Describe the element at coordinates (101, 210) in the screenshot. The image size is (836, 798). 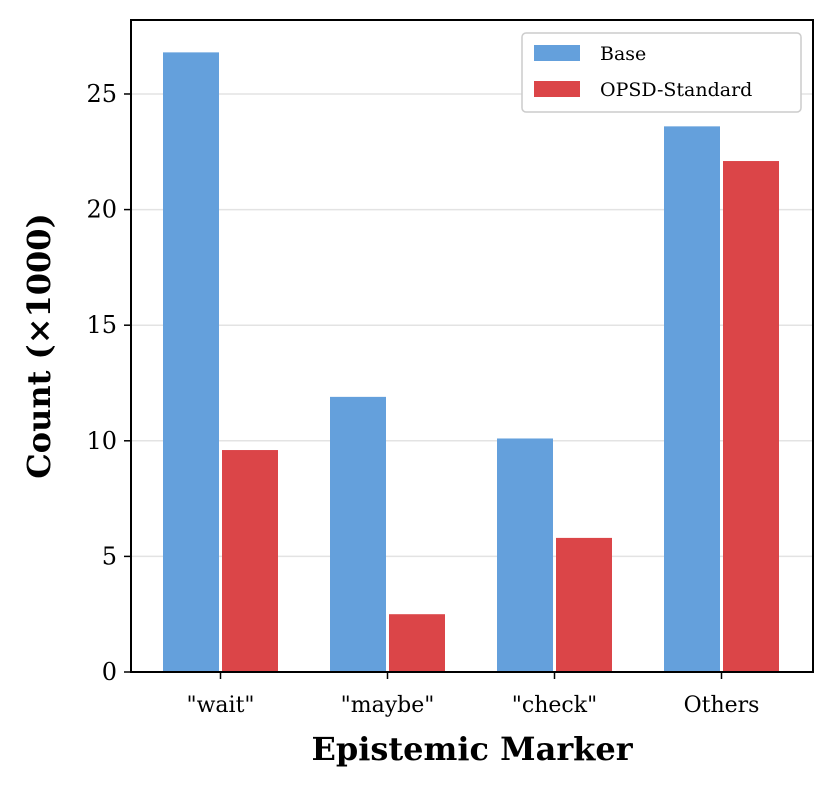
I see `y-tick-label: 20` at that location.